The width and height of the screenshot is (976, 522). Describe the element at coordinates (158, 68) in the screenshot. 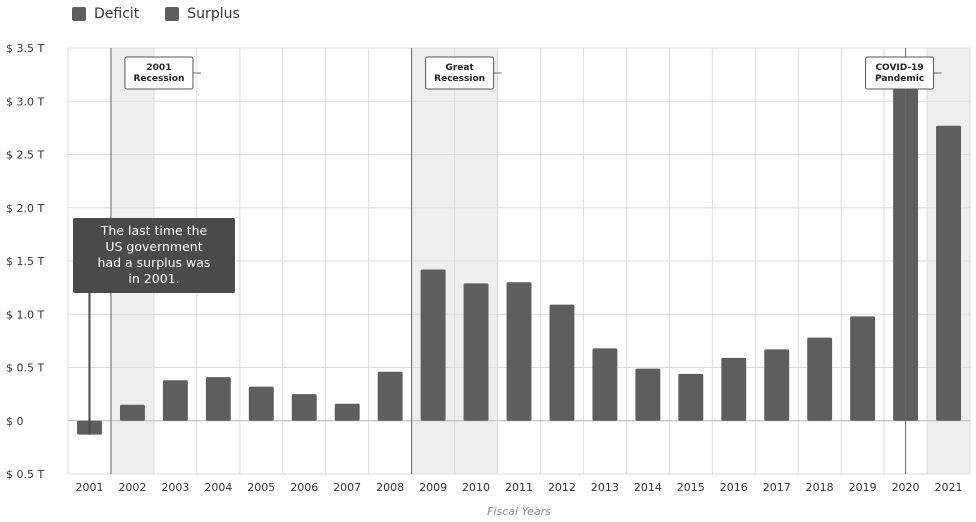

I see `event-label-text: 2001` at that location.